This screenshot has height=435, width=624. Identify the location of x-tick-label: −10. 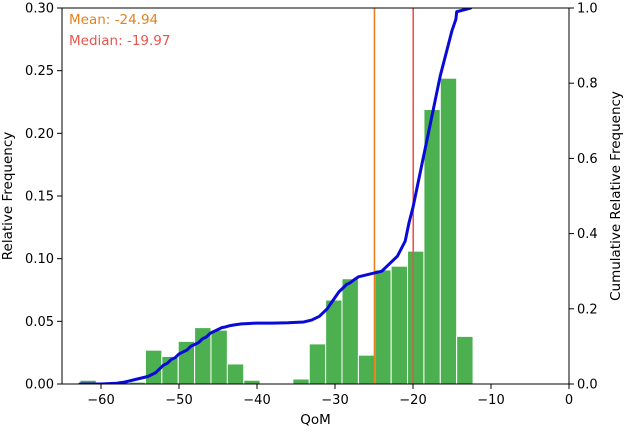
(490, 400).